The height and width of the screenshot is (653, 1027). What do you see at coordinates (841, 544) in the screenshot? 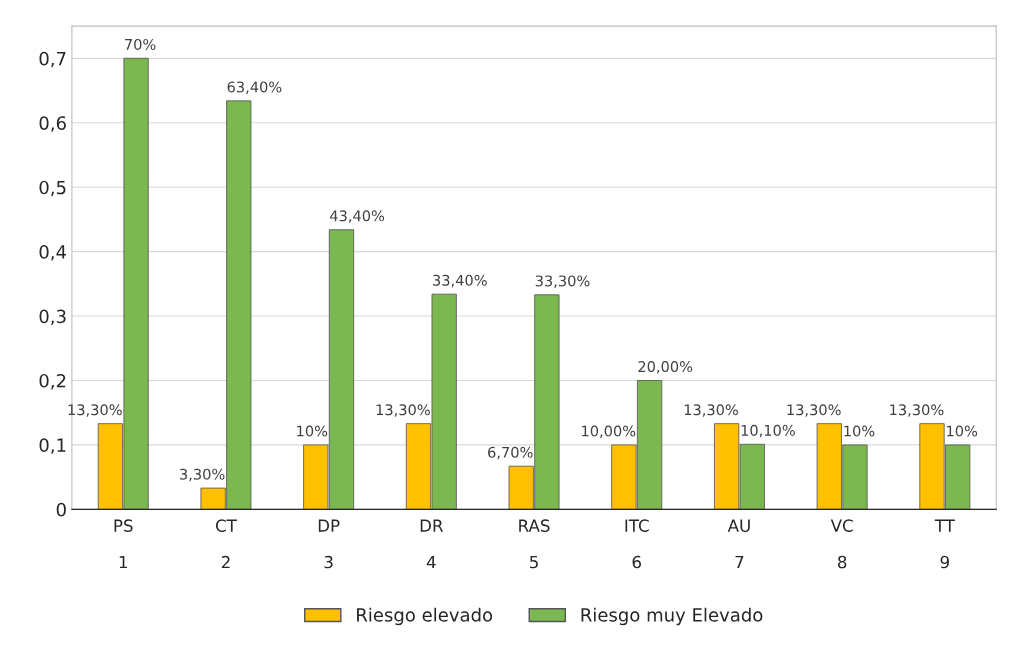
I see `category-label: VC 8` at bounding box center [841, 544].